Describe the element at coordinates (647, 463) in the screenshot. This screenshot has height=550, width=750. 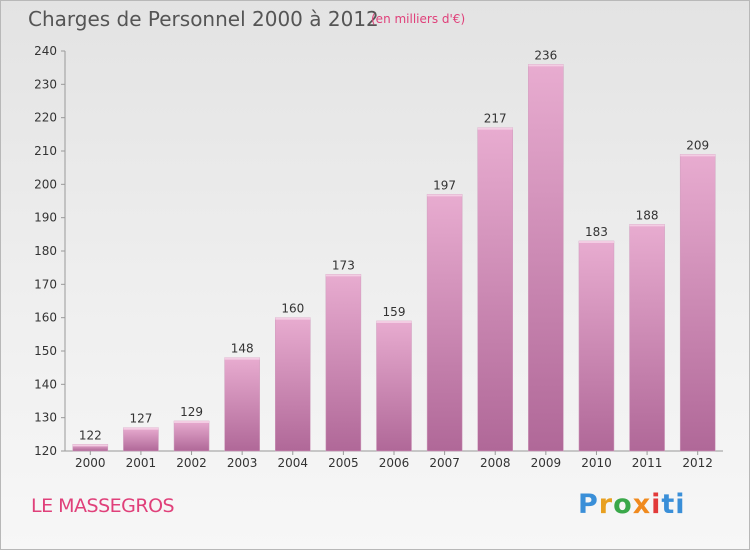
I see `x-tick-label: 2011` at that location.